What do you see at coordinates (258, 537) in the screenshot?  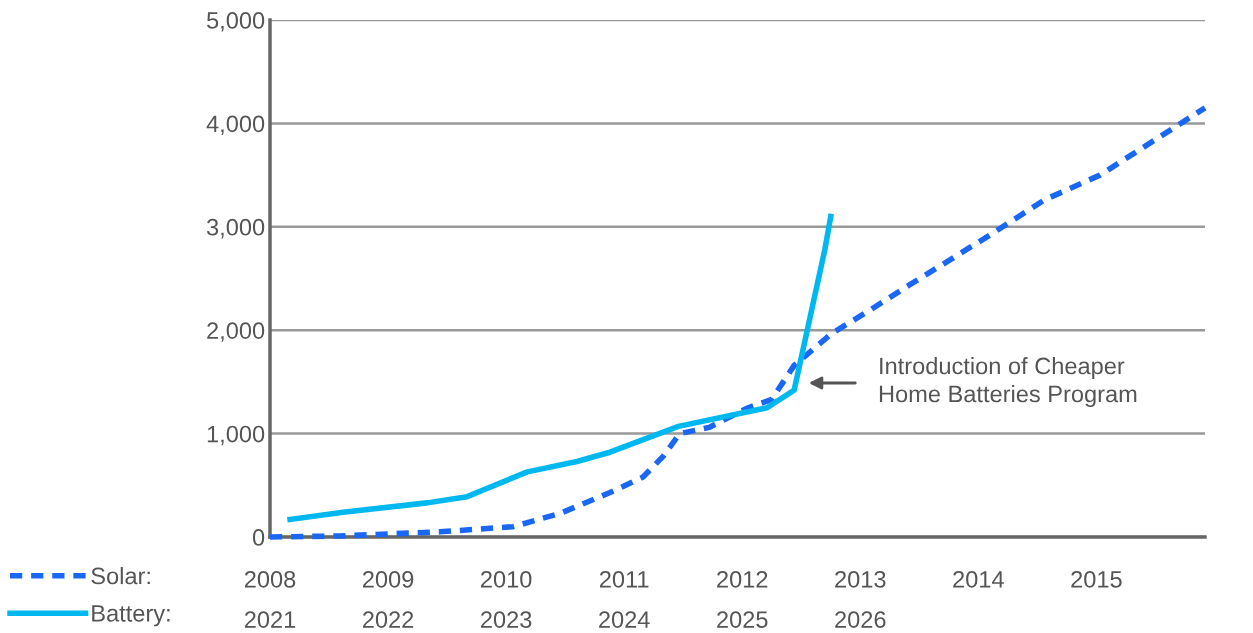 I see `y-tick-label: 0` at bounding box center [258, 537].